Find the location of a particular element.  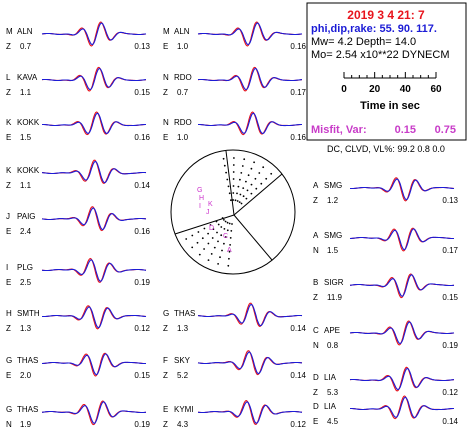

trace-amplitude: 1.2 is located at coordinates (333, 200).